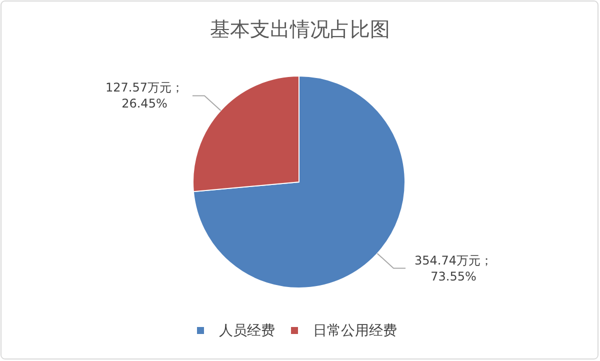 The image size is (600, 361). Describe the element at coordinates (453, 268) in the screenshot. I see `data-label: 354.74万元； 73.55%` at that location.